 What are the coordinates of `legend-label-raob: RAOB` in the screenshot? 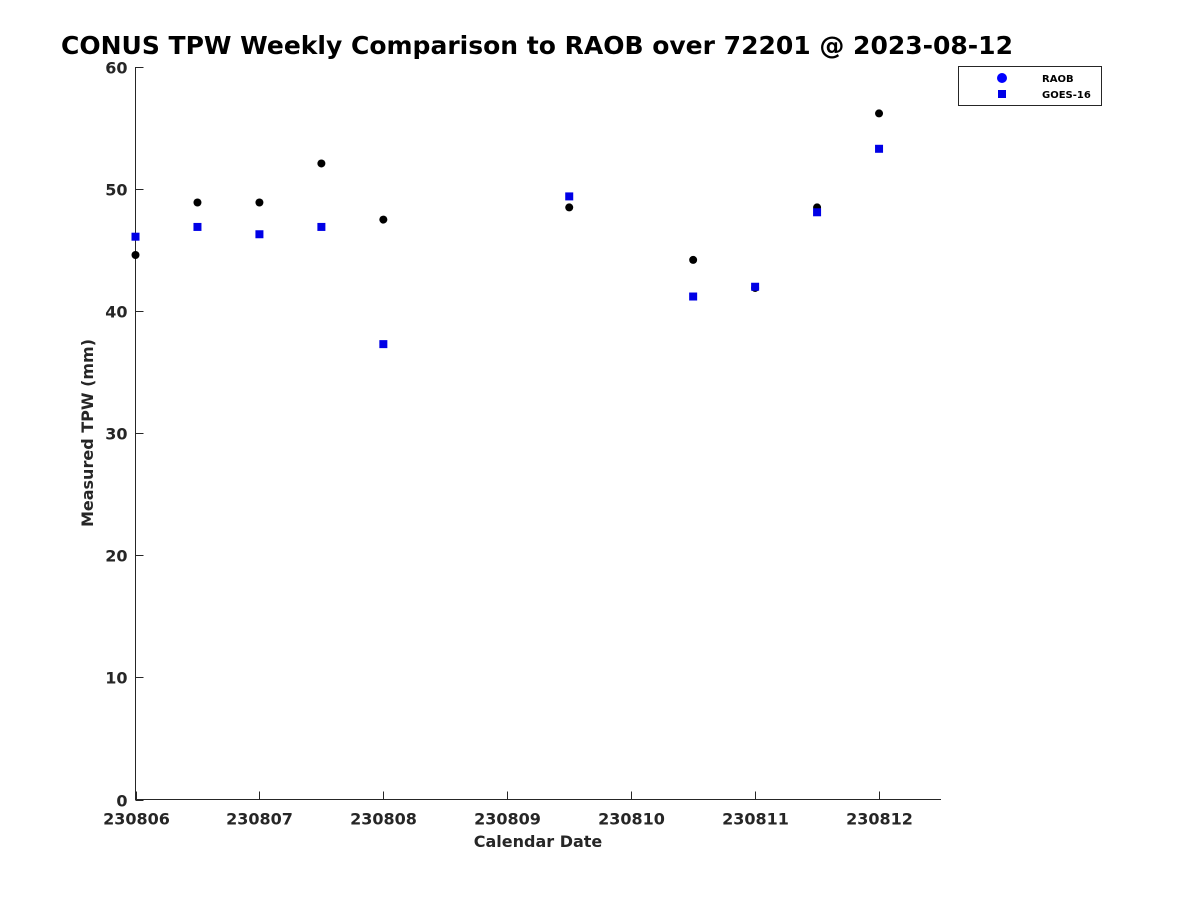 It's located at (1058, 79).